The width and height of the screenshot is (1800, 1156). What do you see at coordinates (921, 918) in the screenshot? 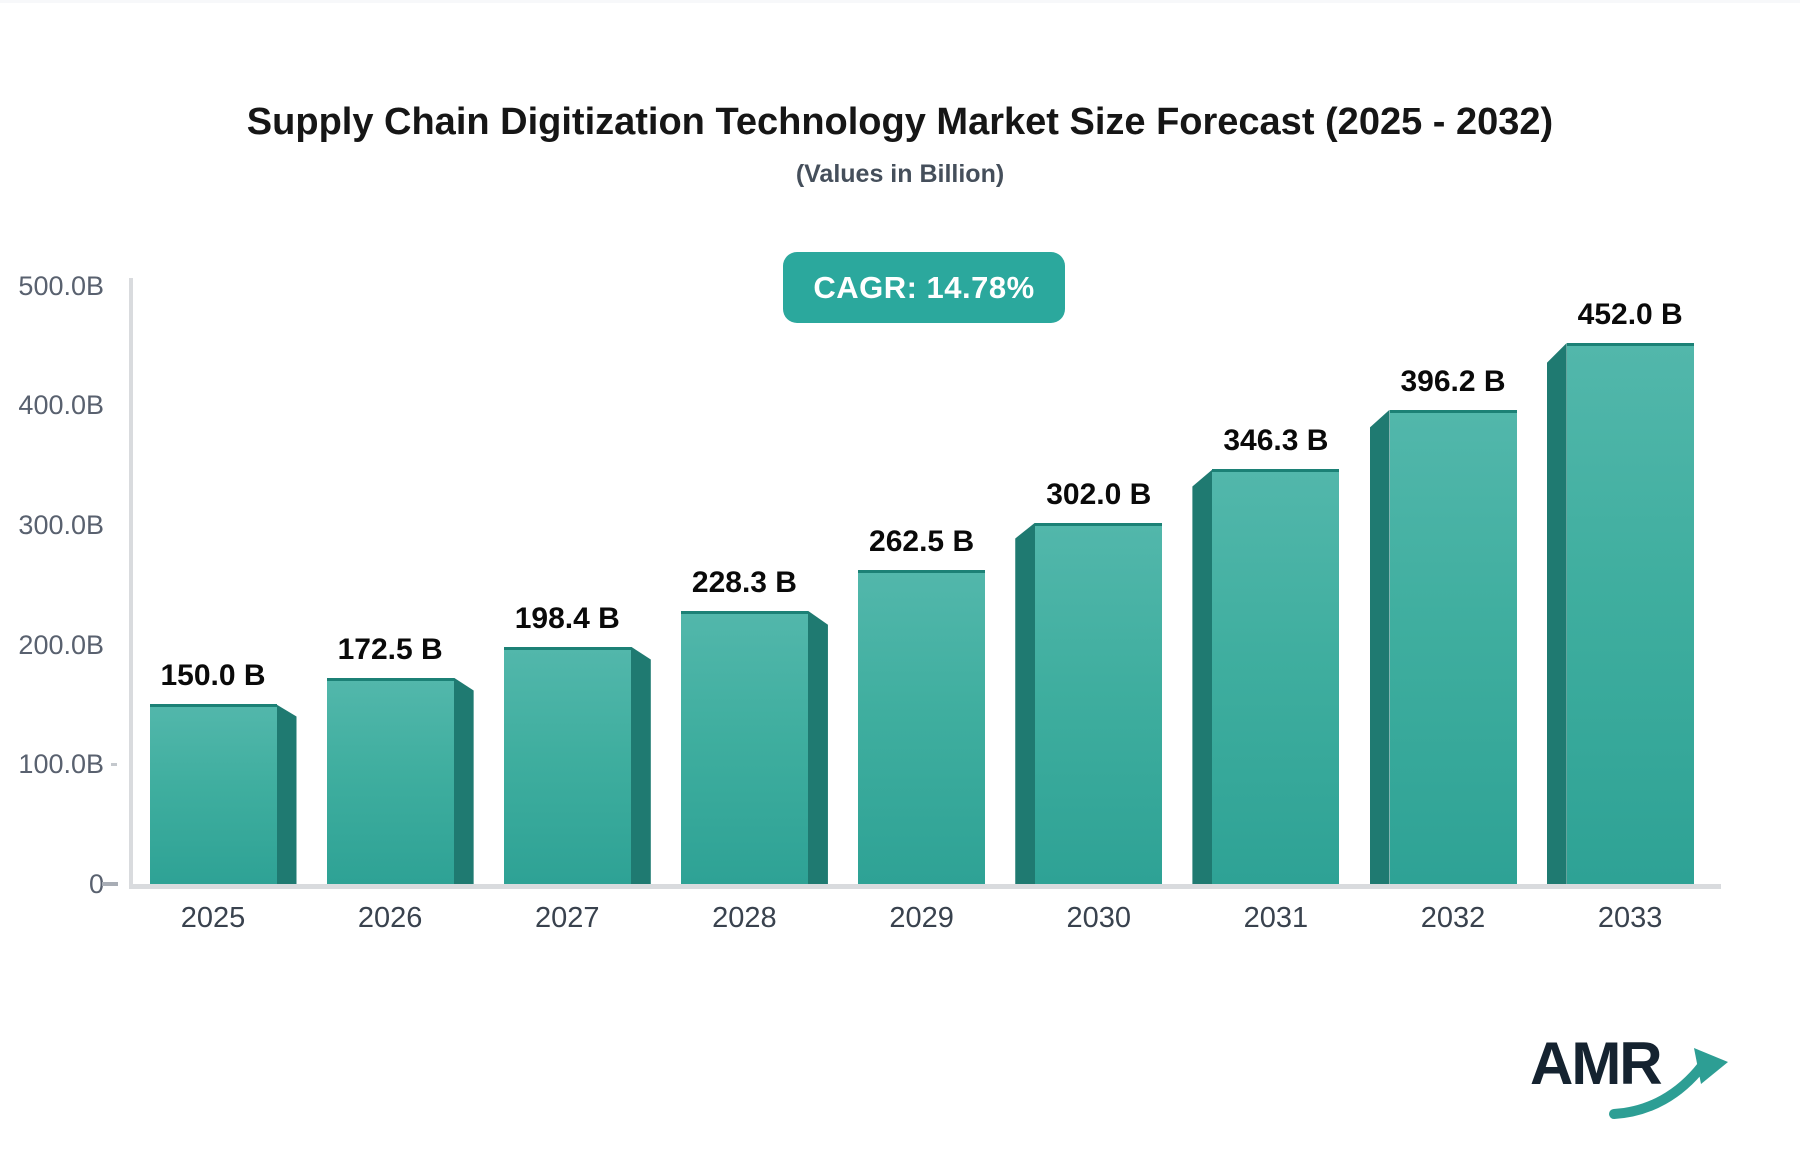
I see `x-axis-category-label: 2029` at bounding box center [921, 918].